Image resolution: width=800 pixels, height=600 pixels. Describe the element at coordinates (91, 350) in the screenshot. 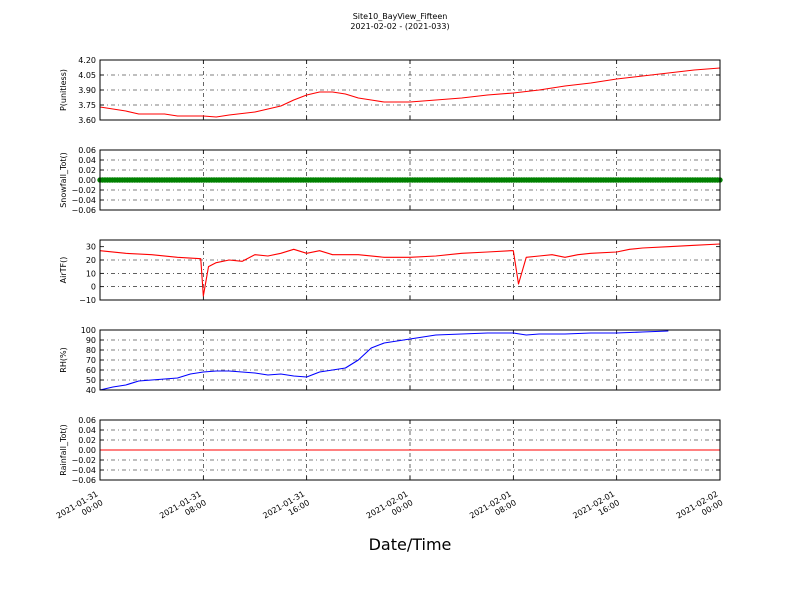

I see `y-tick-label: 80` at that location.